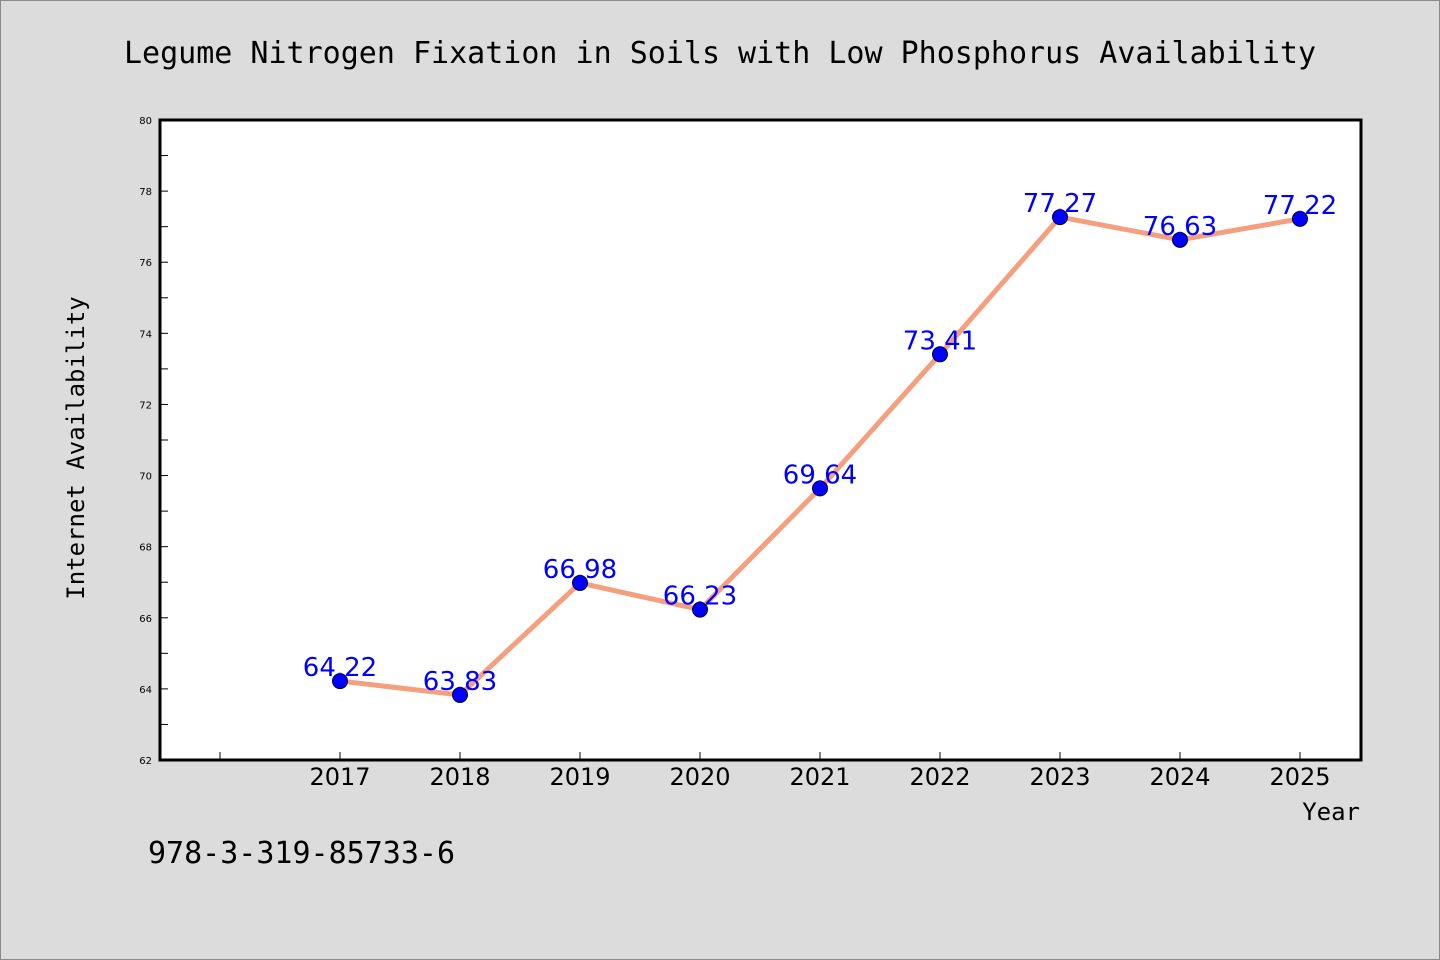  Describe the element at coordinates (459, 777) in the screenshot. I see `x-tick-label: 2018` at that location.